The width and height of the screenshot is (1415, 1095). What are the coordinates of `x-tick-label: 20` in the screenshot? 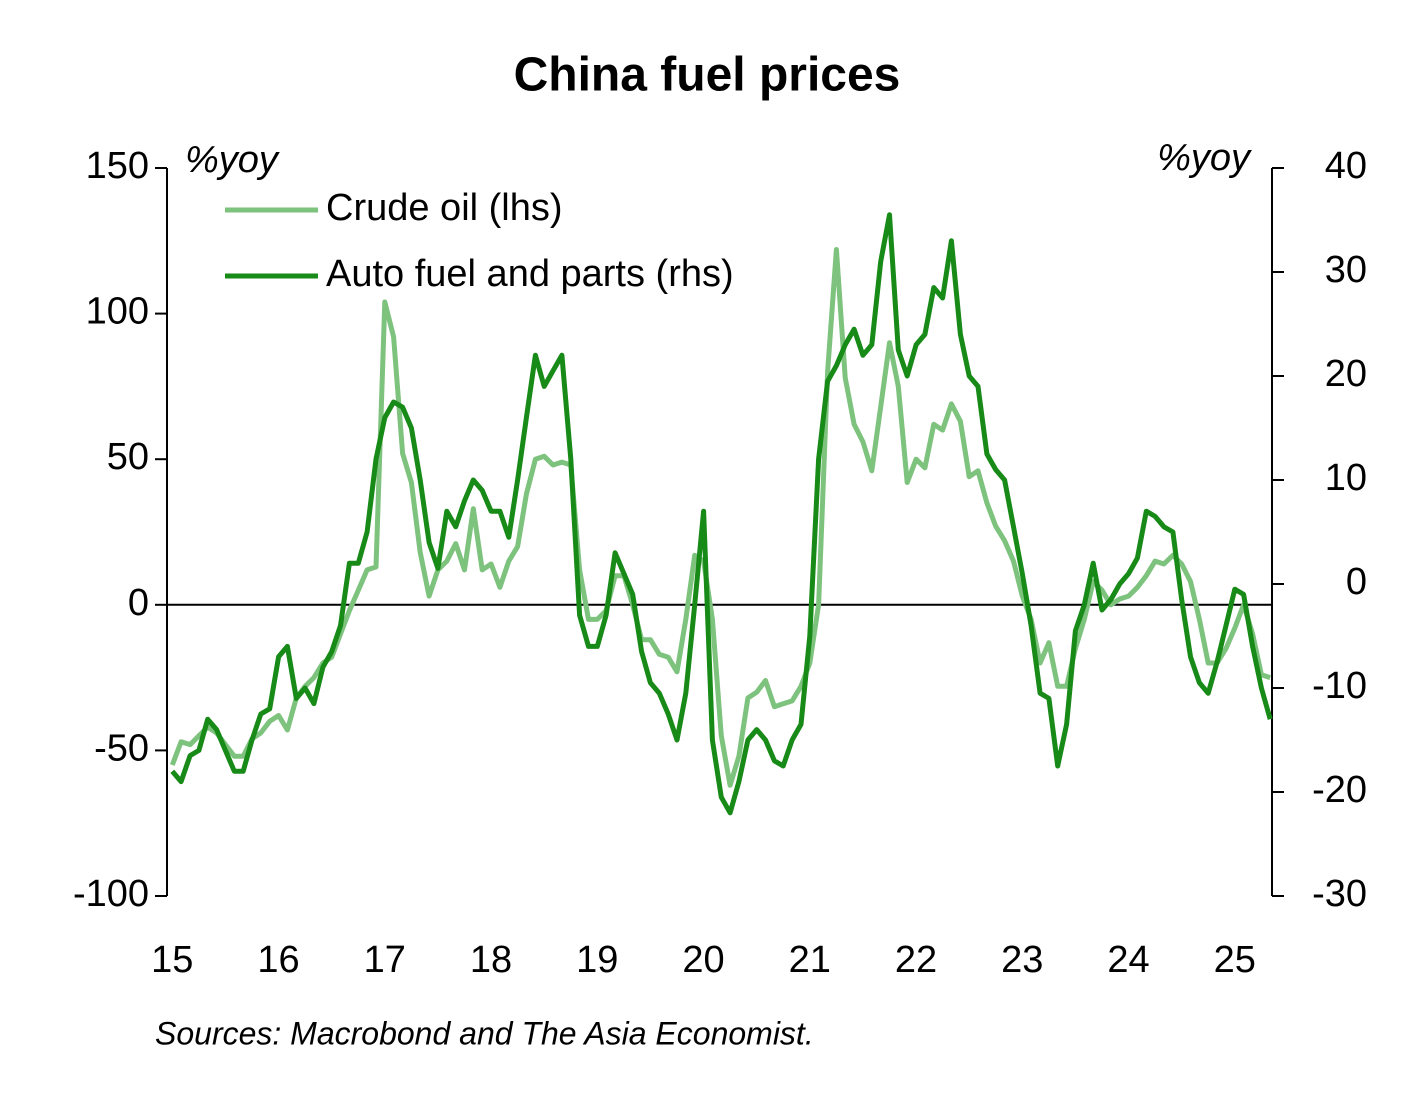 It's located at (703, 960).